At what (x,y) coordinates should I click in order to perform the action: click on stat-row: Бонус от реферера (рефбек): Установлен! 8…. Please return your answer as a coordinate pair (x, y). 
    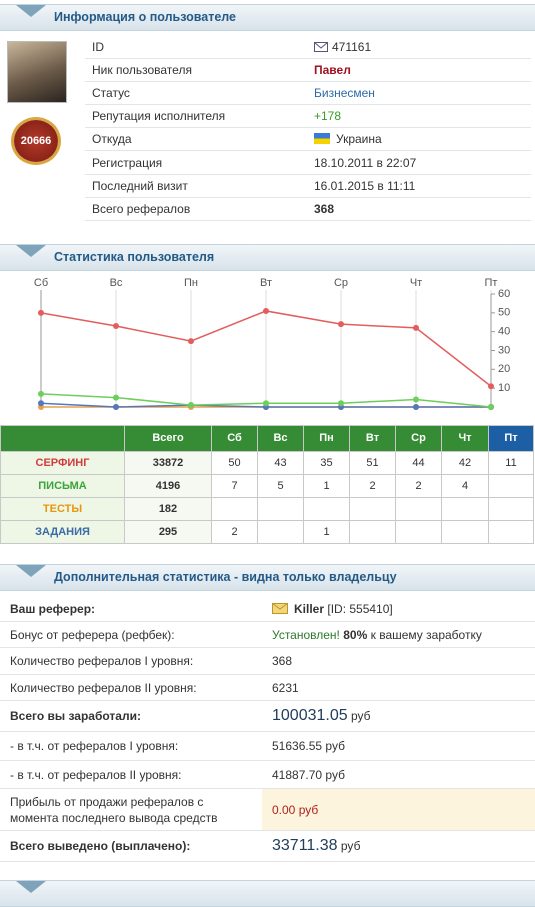
    Looking at the image, I should click on (267, 635).